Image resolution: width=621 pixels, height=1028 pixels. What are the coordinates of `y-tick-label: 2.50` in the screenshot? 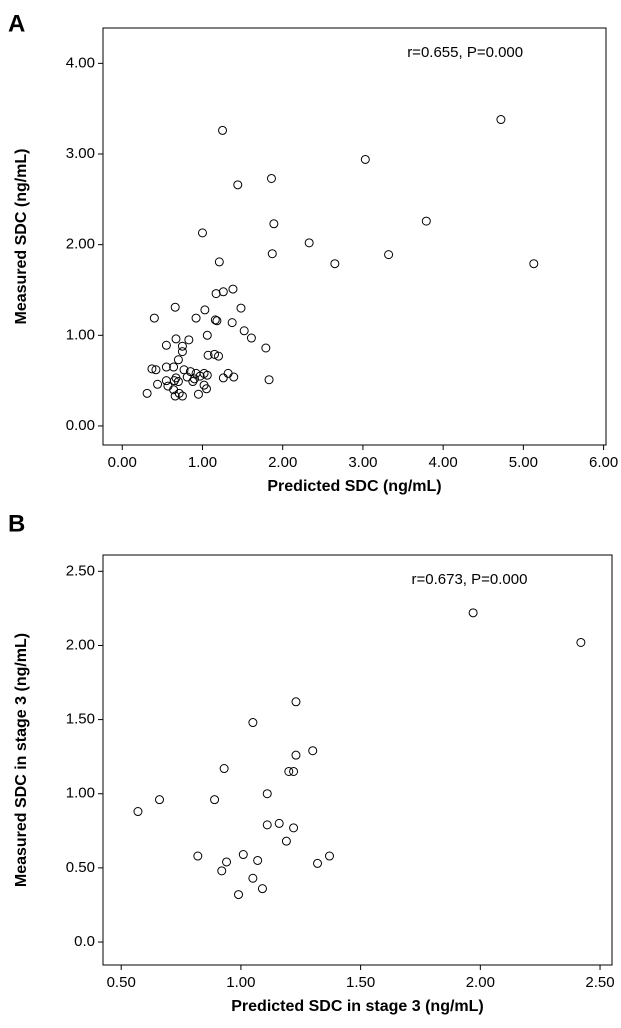 It's located at (80, 570).